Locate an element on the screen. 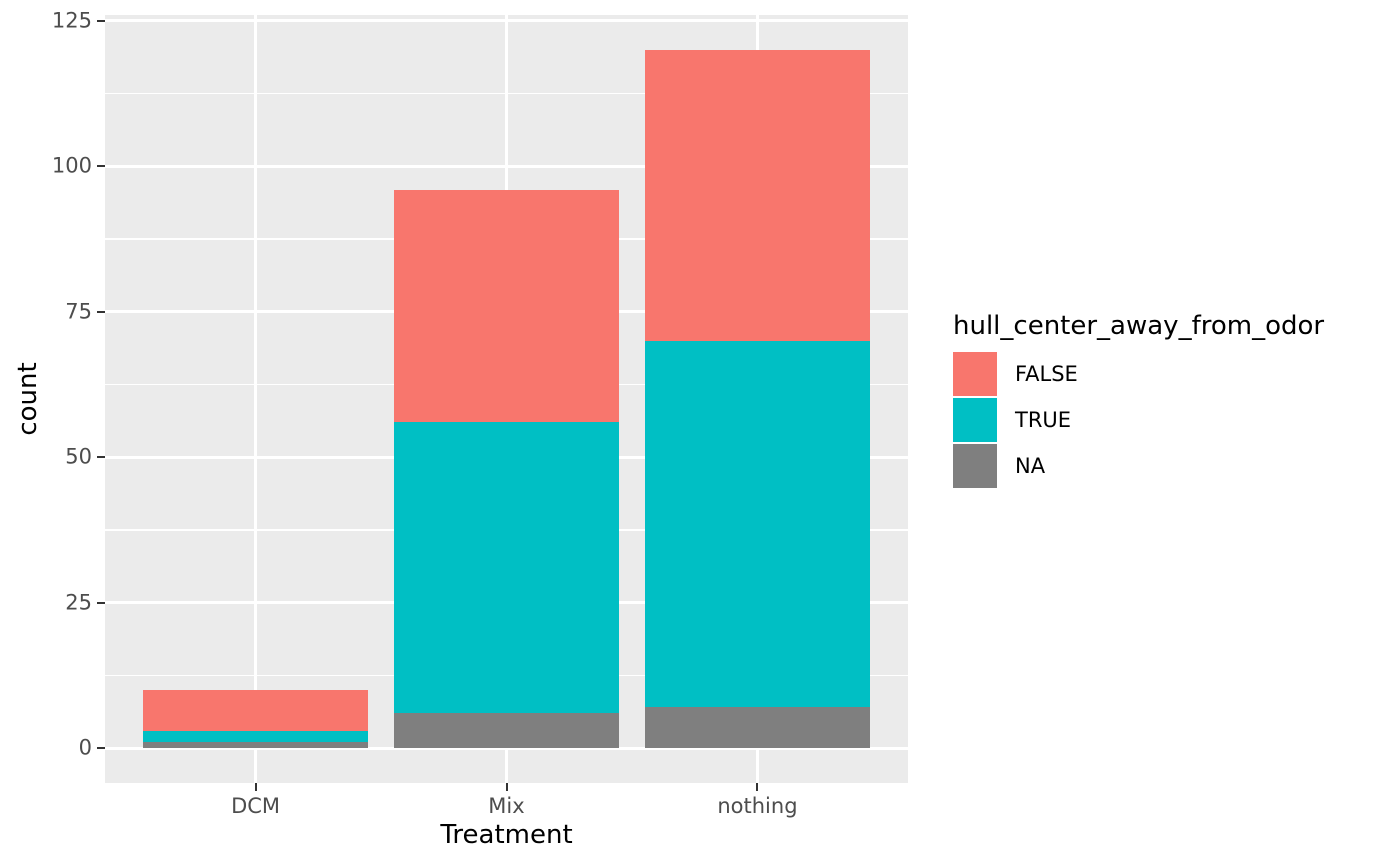  x-tick-label: nothing is located at coordinates (757, 806).